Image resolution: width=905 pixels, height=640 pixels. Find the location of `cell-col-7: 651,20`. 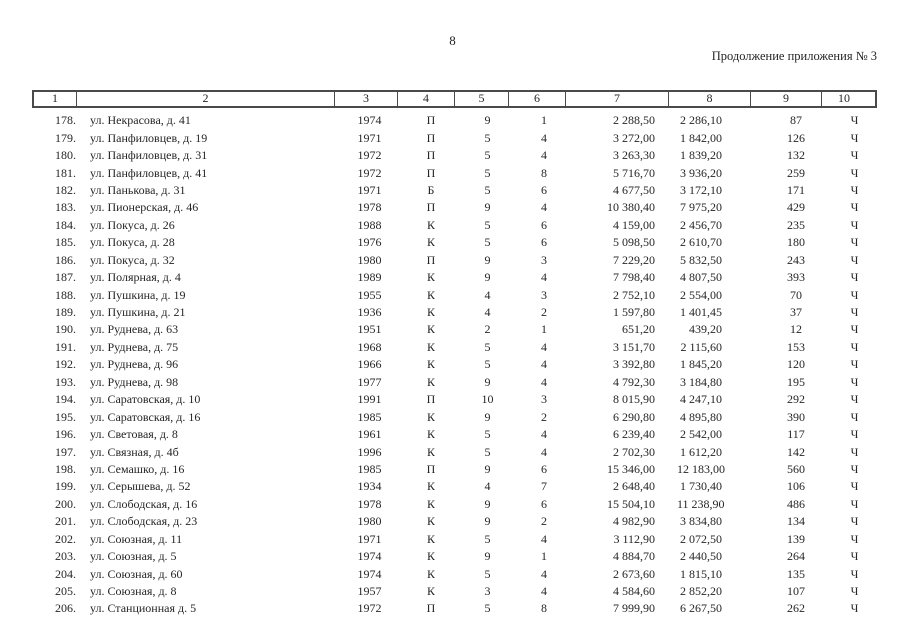

cell-col-7: 651,20 is located at coordinates (638, 329).